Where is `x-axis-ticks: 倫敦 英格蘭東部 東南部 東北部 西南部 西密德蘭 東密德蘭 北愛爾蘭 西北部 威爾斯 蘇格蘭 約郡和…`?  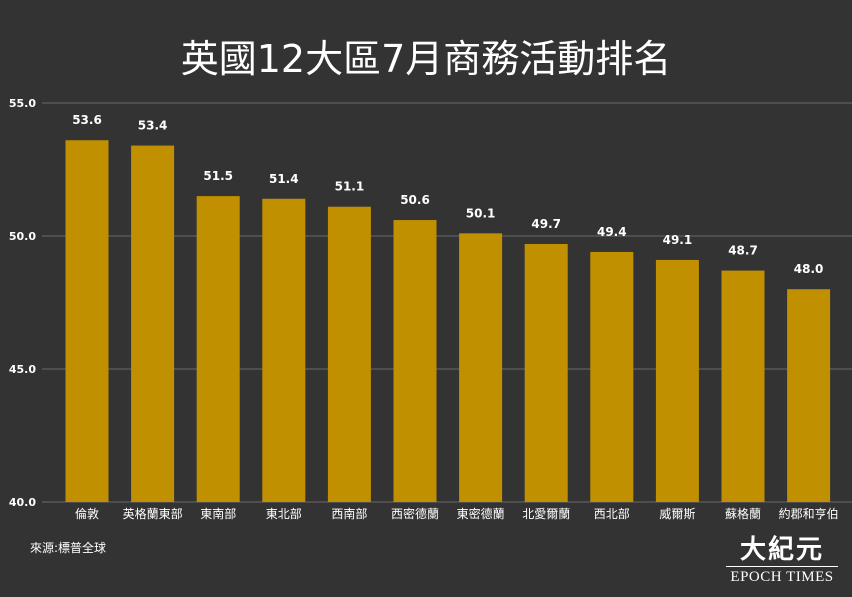 x-axis-ticks: 倫敦 英格蘭東部 東南部 東北部 西南部 西密德蘭 東密德蘭 北愛爾蘭 西北部 威爾斯 蘇格蘭 約郡和… is located at coordinates (457, 513).